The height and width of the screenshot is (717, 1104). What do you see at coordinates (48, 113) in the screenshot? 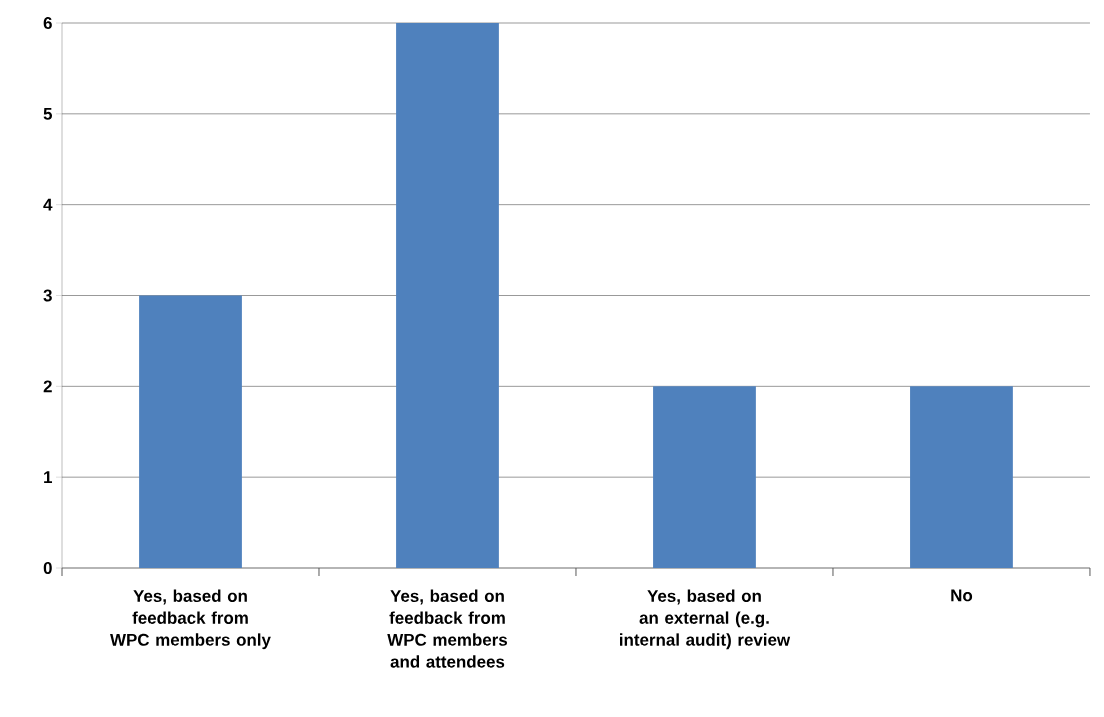
I see `y-tick-label: 5` at bounding box center [48, 113].